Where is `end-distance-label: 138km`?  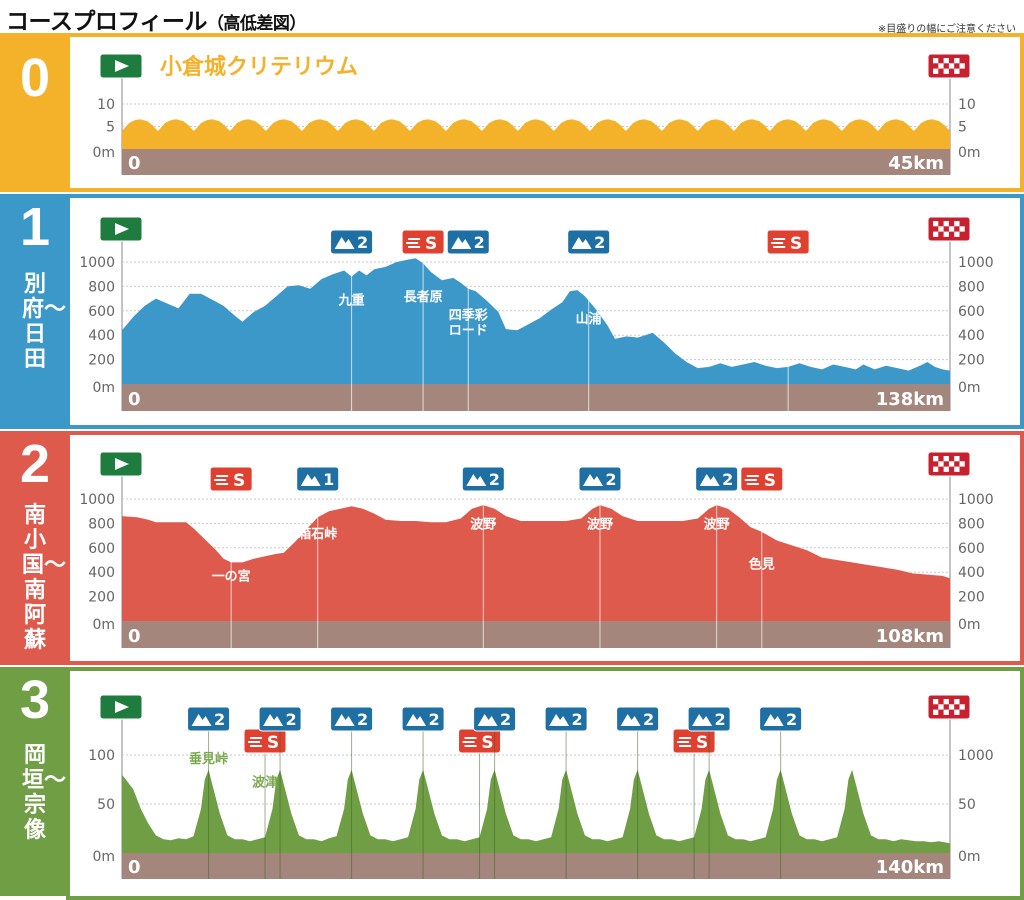 end-distance-label: 138km is located at coordinates (910, 399).